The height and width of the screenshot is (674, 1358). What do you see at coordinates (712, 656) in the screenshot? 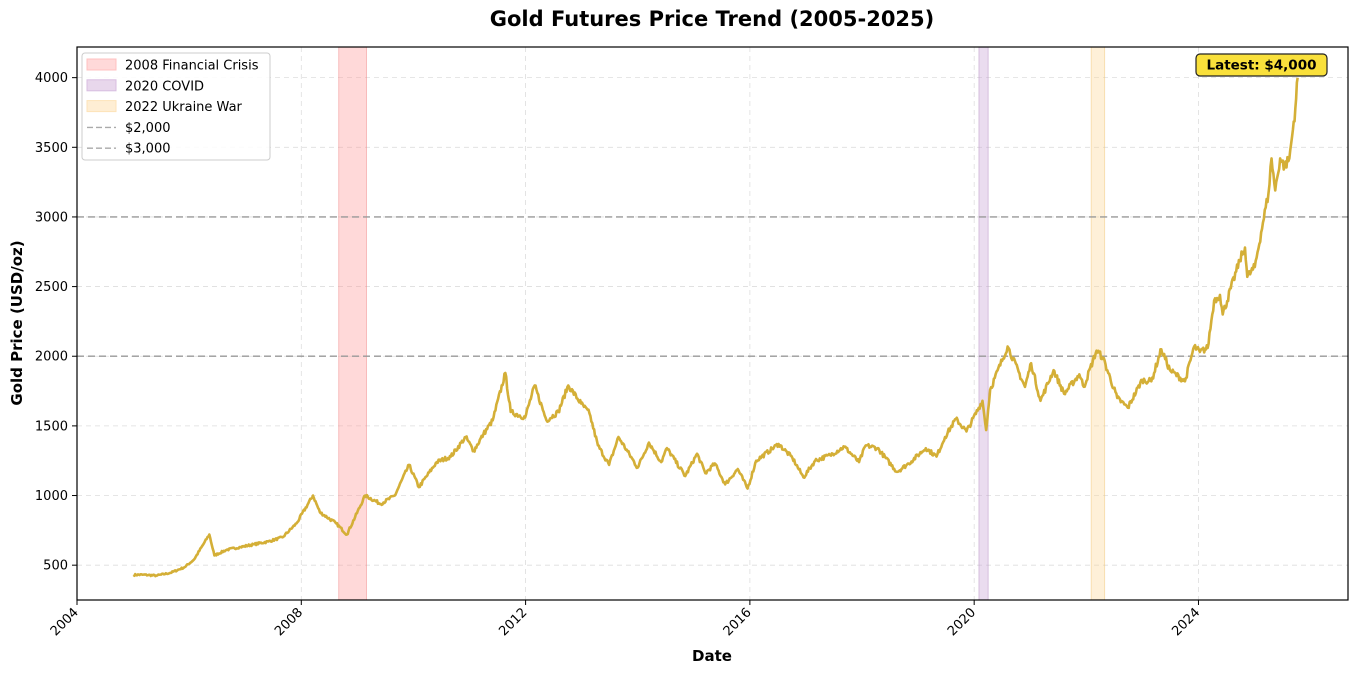
I see `x-axis-label: Date` at bounding box center [712, 656].